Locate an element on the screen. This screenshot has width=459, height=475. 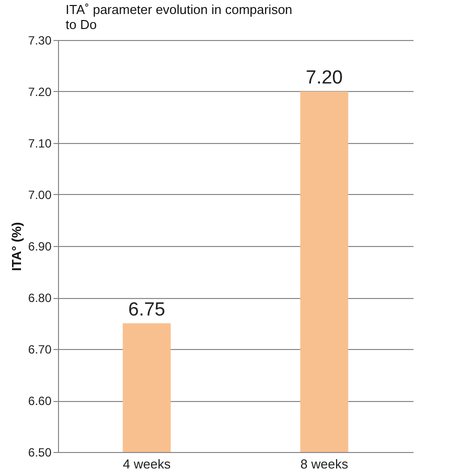
y-tick-label: 7.00 is located at coordinates (40, 195).